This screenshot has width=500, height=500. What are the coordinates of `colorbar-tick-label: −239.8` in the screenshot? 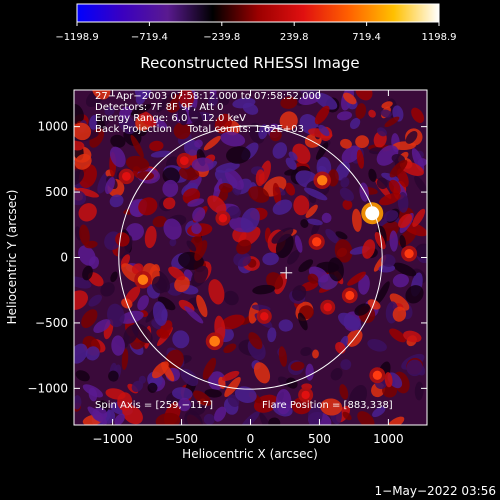 It's located at (221, 37).